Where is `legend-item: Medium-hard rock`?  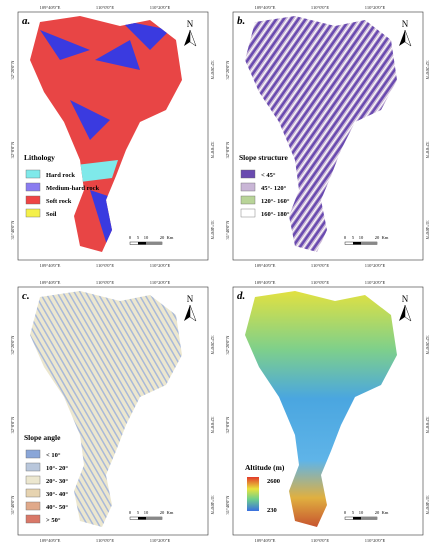
legend-item: Medium-hard rock is located at coordinates (73, 188).